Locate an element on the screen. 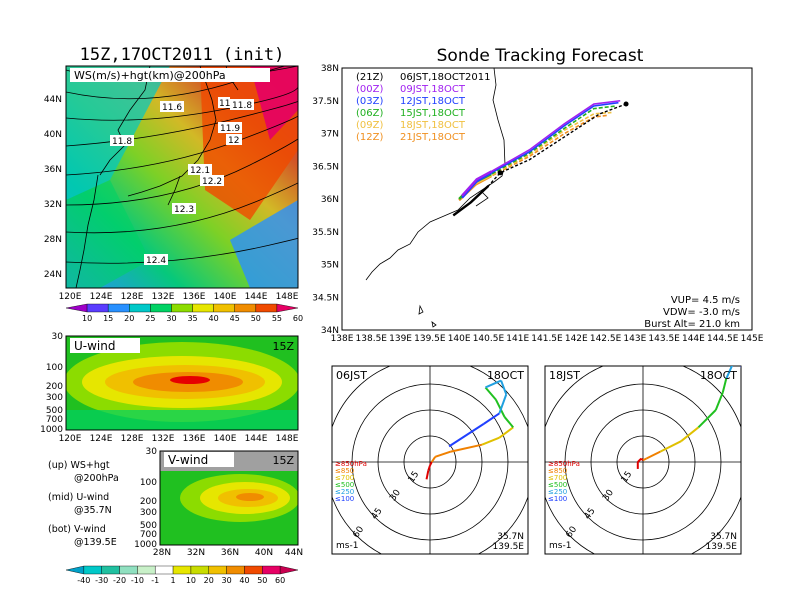 The width and height of the screenshot is (792, 612). lon-tick: 132E is located at coordinates (163, 297).